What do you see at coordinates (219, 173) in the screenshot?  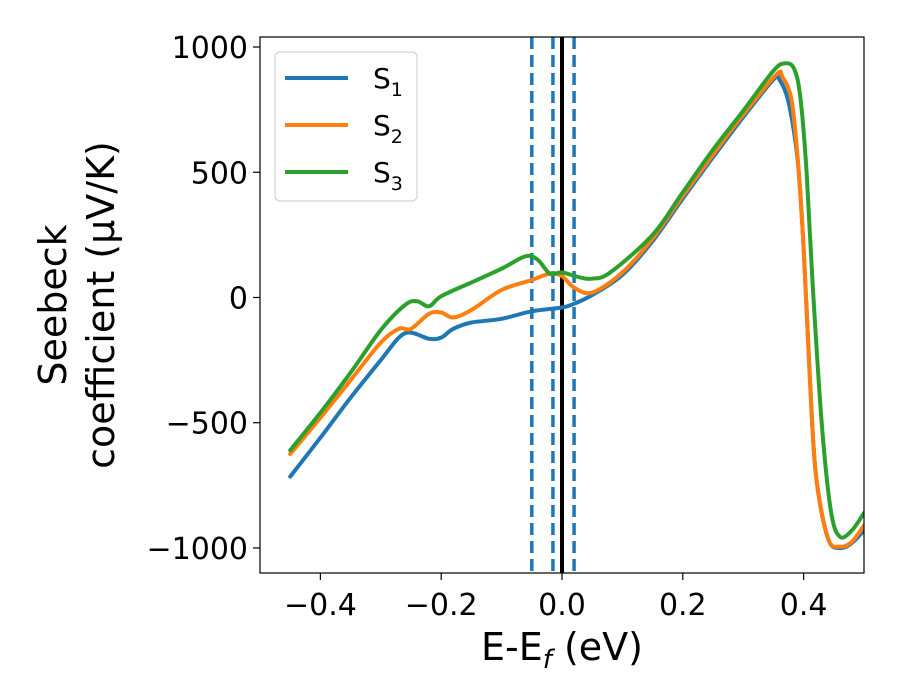 I see `y-tick-label: 500` at bounding box center [219, 173].